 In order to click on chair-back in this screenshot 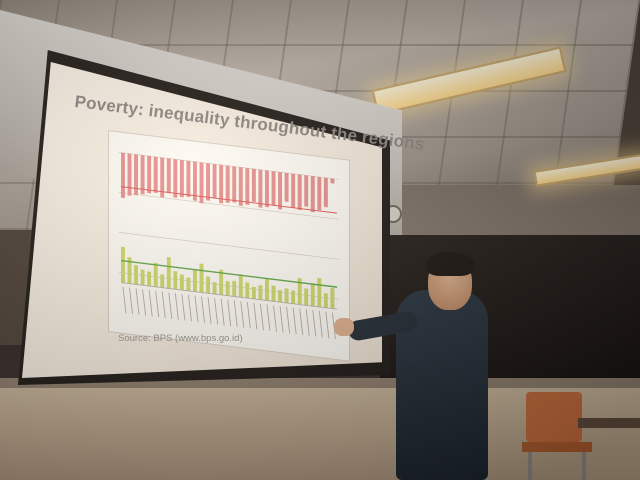, I will do `click(554, 417)`.